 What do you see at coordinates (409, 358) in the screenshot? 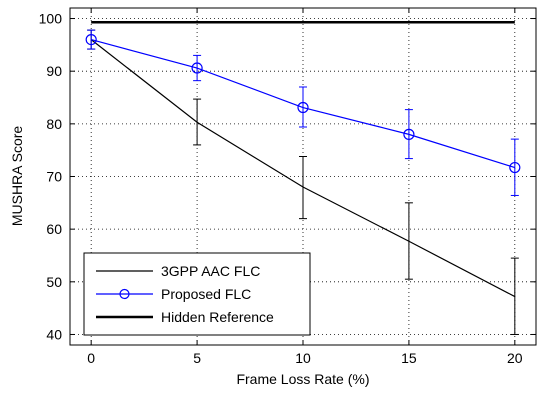
I see `x-tick-label: 15` at bounding box center [409, 358].